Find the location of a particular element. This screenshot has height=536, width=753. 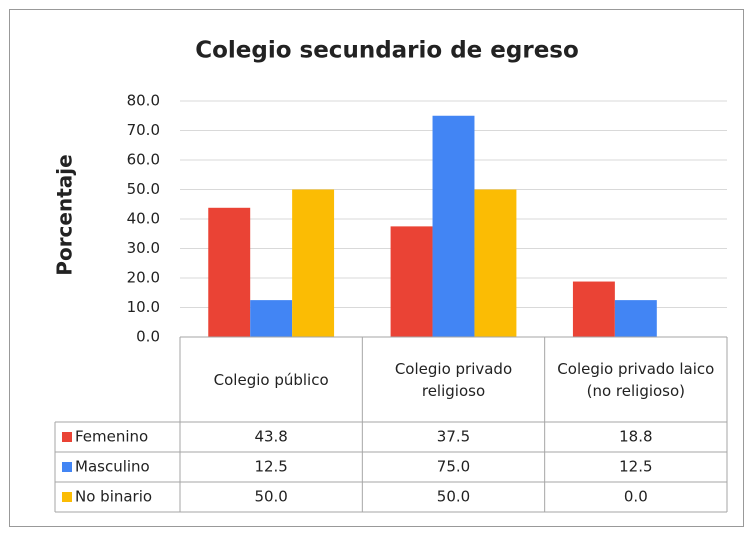

y-tick-label: 60.0 is located at coordinates (143, 160).